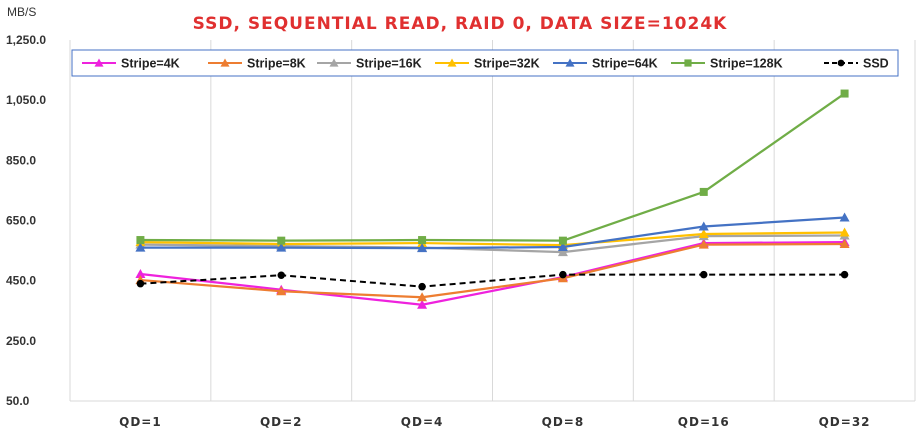  I want to click on legend-entry: Stripe=8K, so click(257, 64).